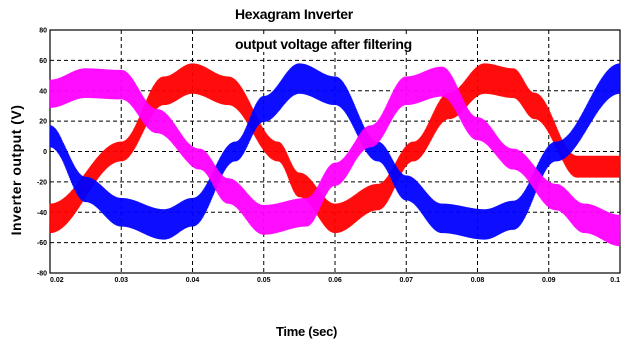  Describe the element at coordinates (406, 280) in the screenshot. I see `x-tick-label: 0.07` at that location.